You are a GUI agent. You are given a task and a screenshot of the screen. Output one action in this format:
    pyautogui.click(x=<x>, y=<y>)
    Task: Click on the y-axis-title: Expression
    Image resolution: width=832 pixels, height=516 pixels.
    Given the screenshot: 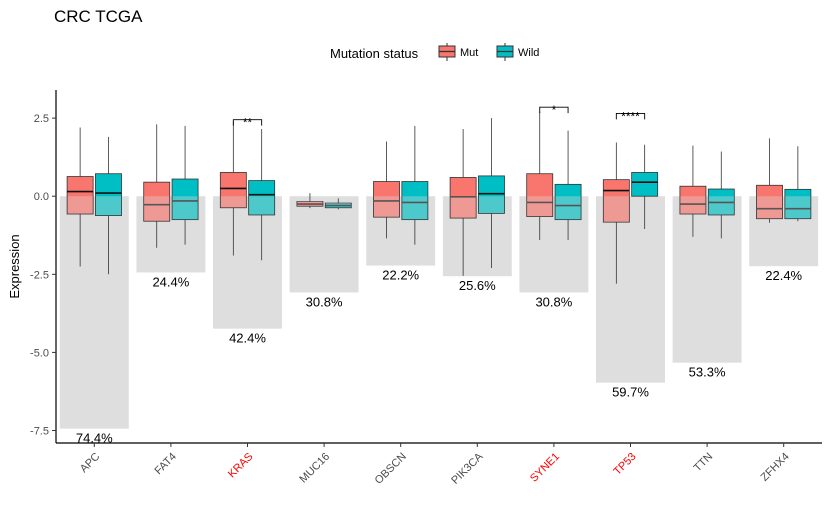 What is the action you would take?
    pyautogui.click(x=14, y=266)
    